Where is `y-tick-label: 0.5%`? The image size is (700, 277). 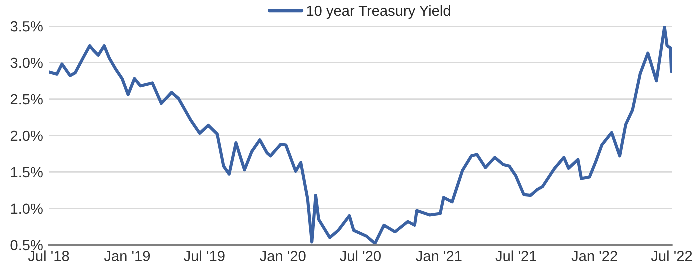
y-tick-label: 0.5% is located at coordinates (26, 245).